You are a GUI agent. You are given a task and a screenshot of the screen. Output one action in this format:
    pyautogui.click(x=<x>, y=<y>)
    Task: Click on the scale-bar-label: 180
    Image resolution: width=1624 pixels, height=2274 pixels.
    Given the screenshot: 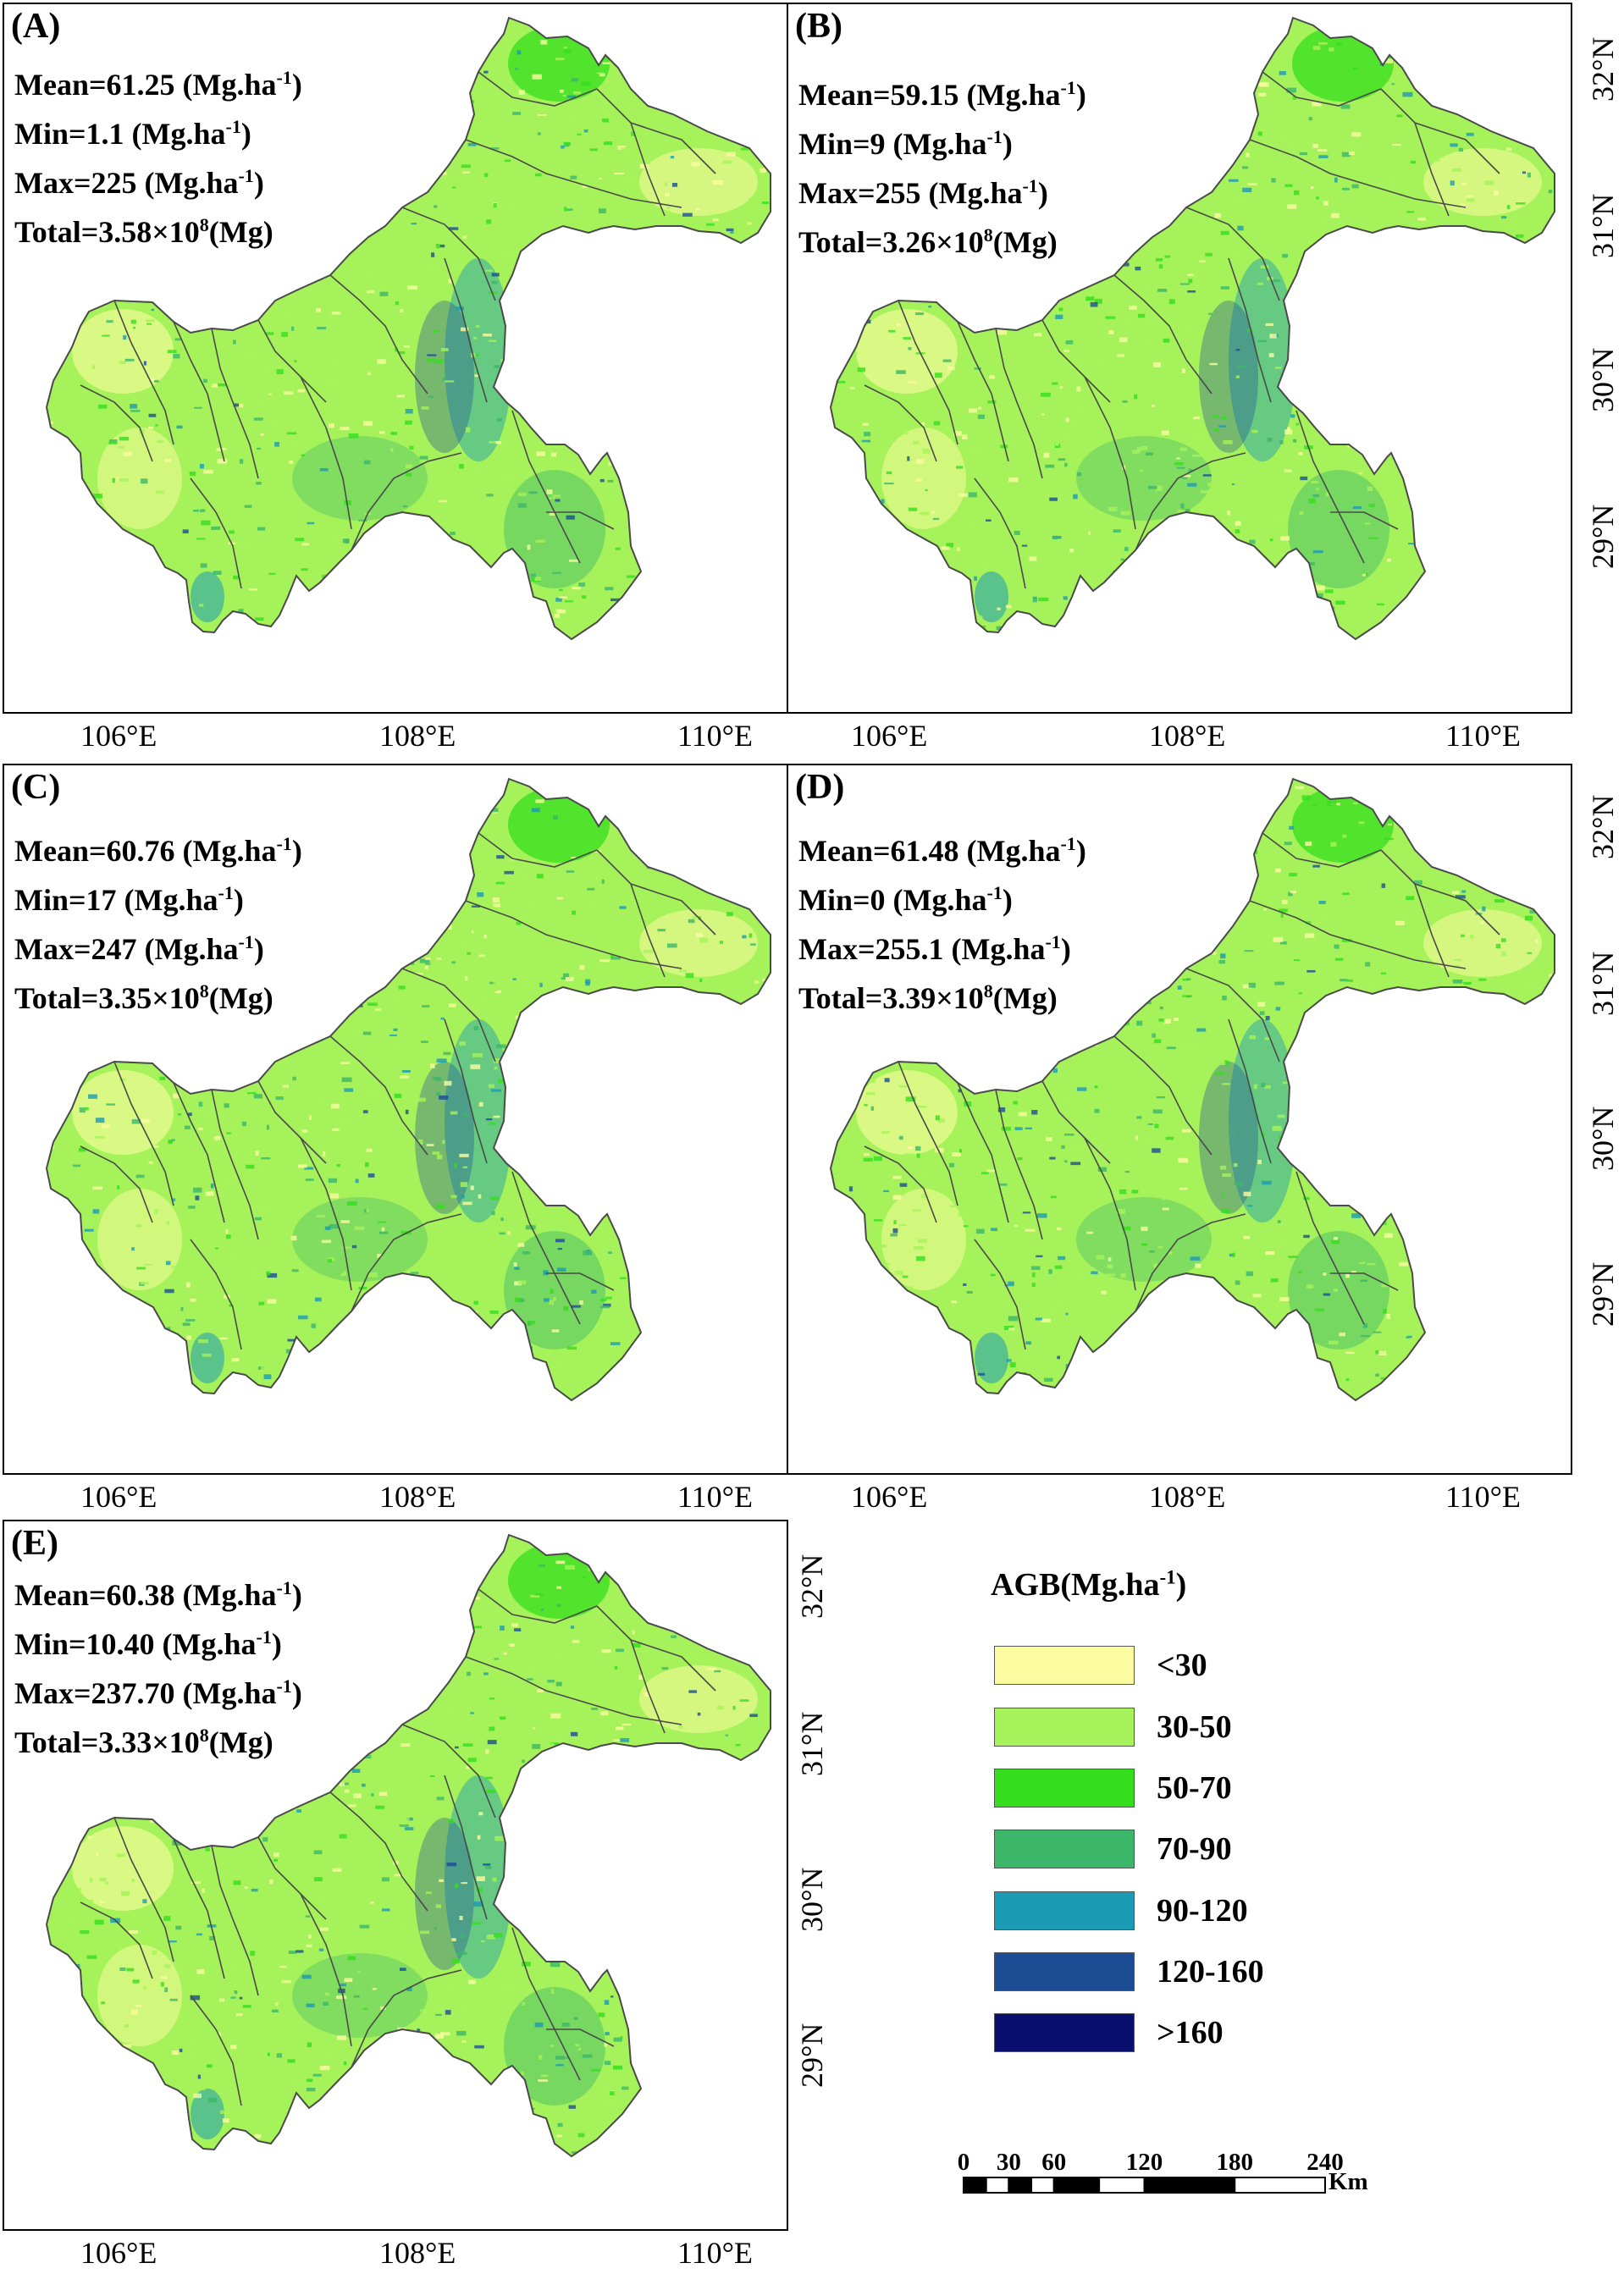 What is the action you would take?
    pyautogui.click(x=1235, y=2162)
    